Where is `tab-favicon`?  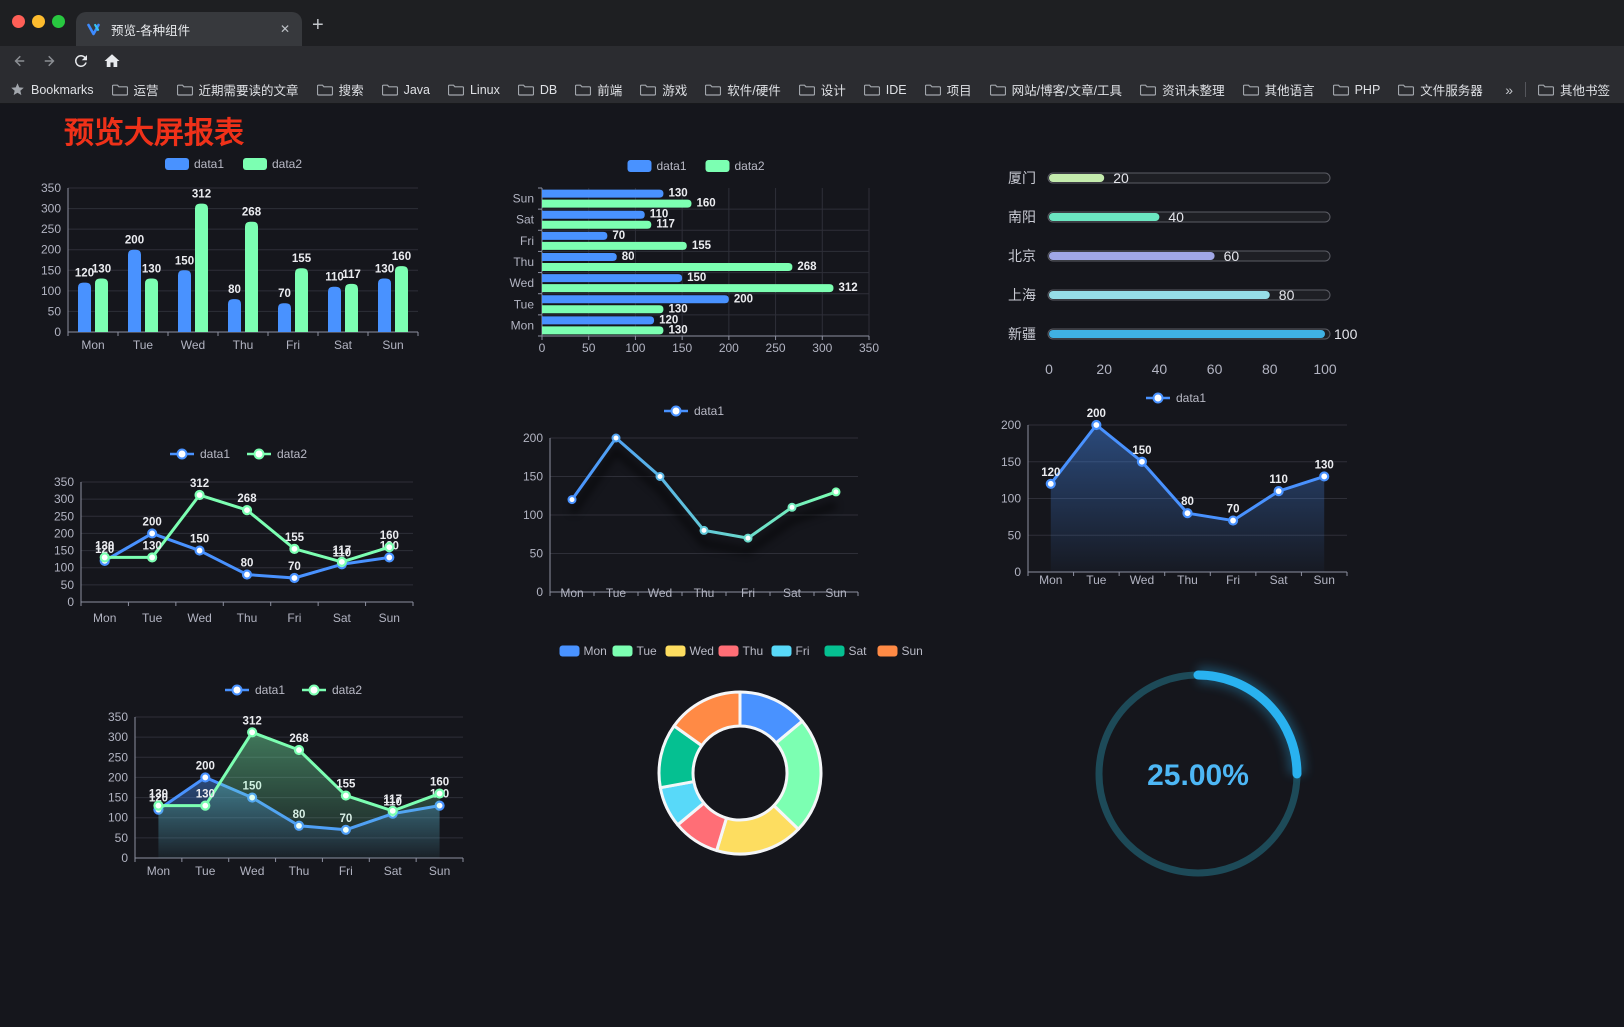
tab-favicon is located at coordinates (94, 29).